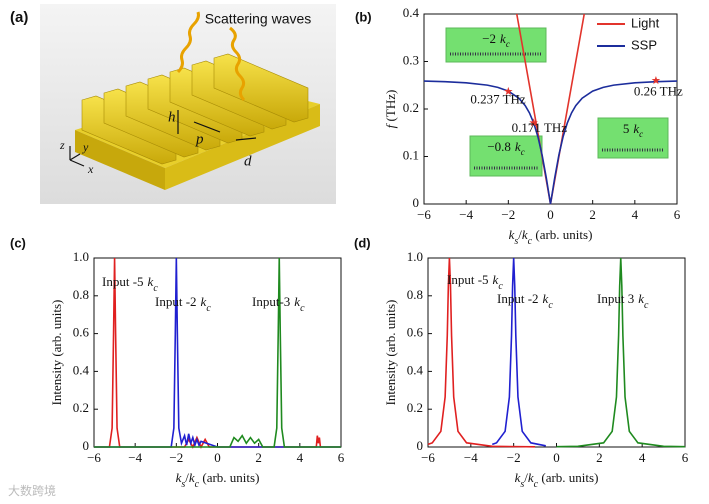  Describe the element at coordinates (188, 42) in the screenshot. I see `scattering-wave` at that location.